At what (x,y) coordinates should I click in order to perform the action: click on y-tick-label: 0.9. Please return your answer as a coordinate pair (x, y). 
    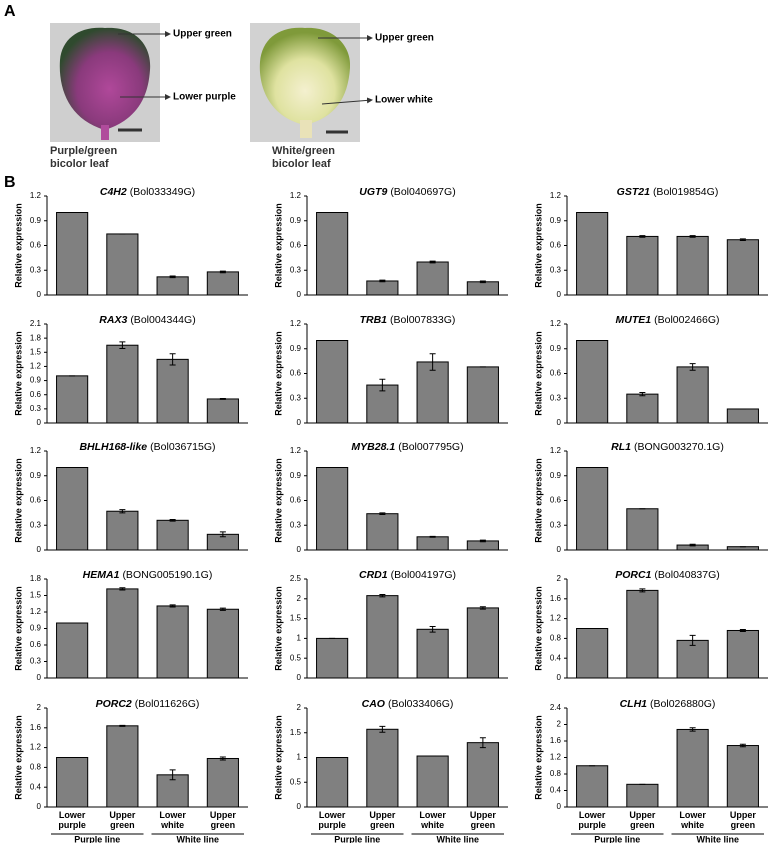
    Looking at the image, I should click on (556, 220).